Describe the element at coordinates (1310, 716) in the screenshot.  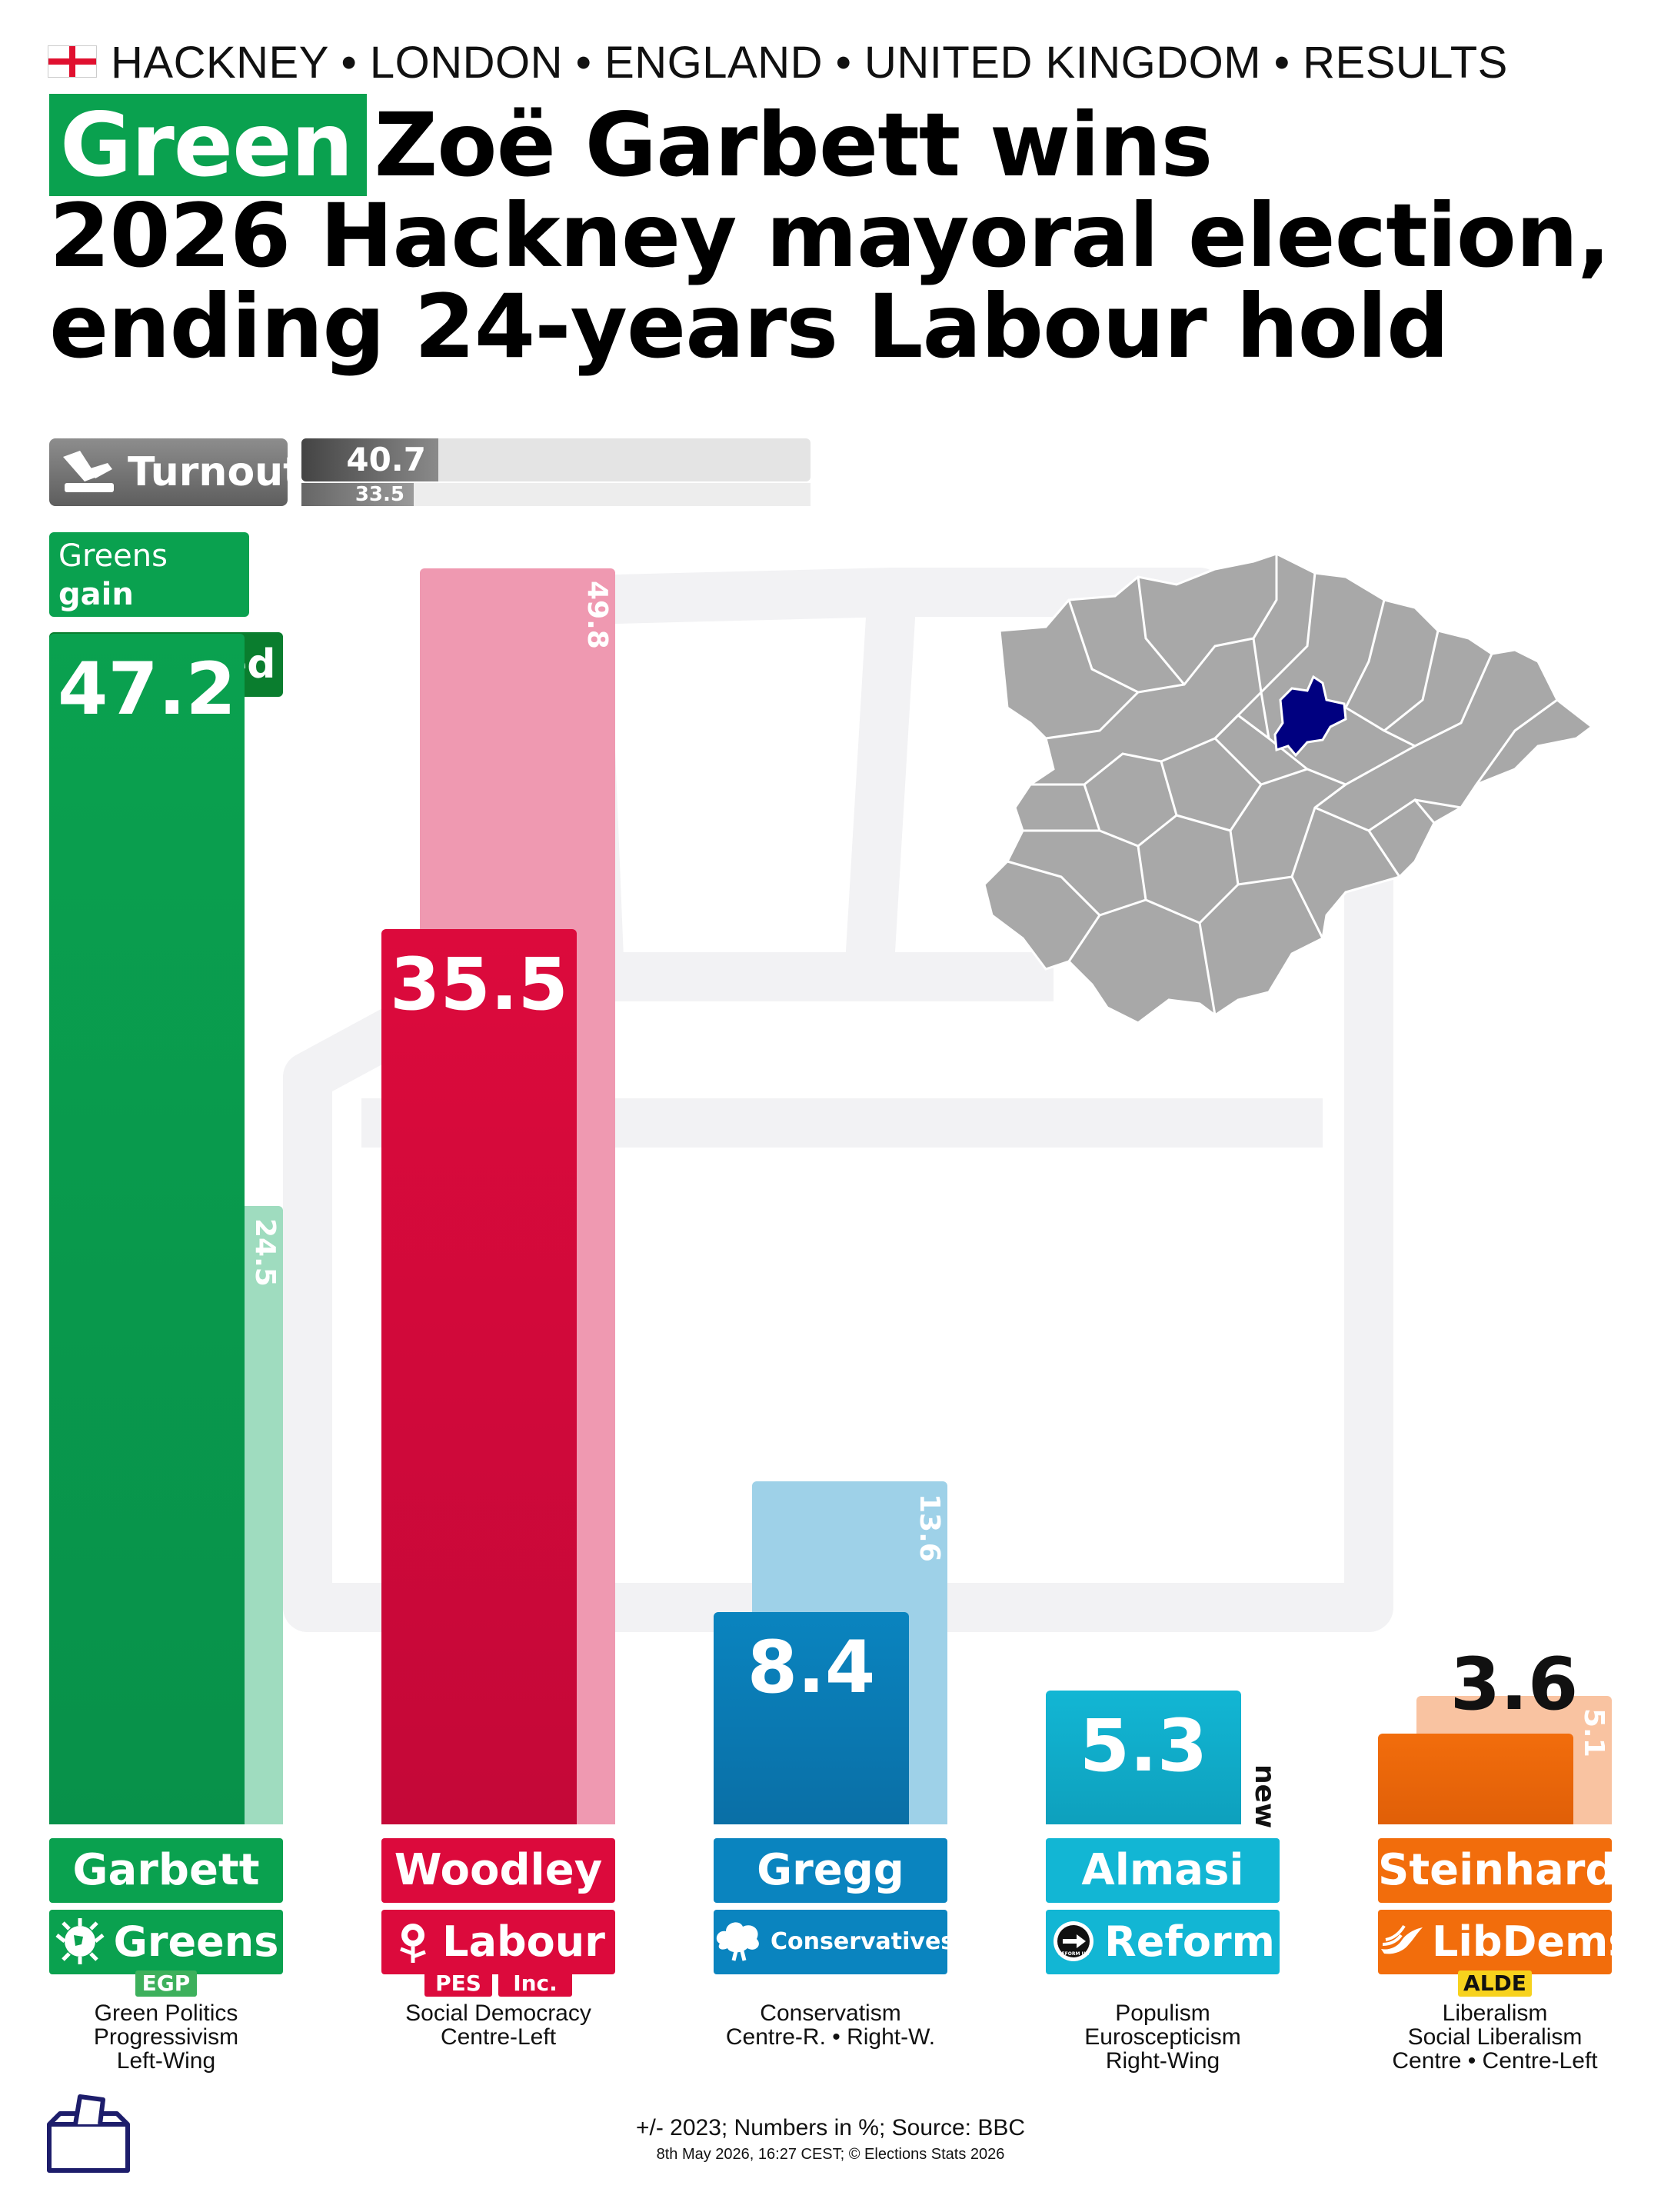
I see `hackney-highlight` at that location.